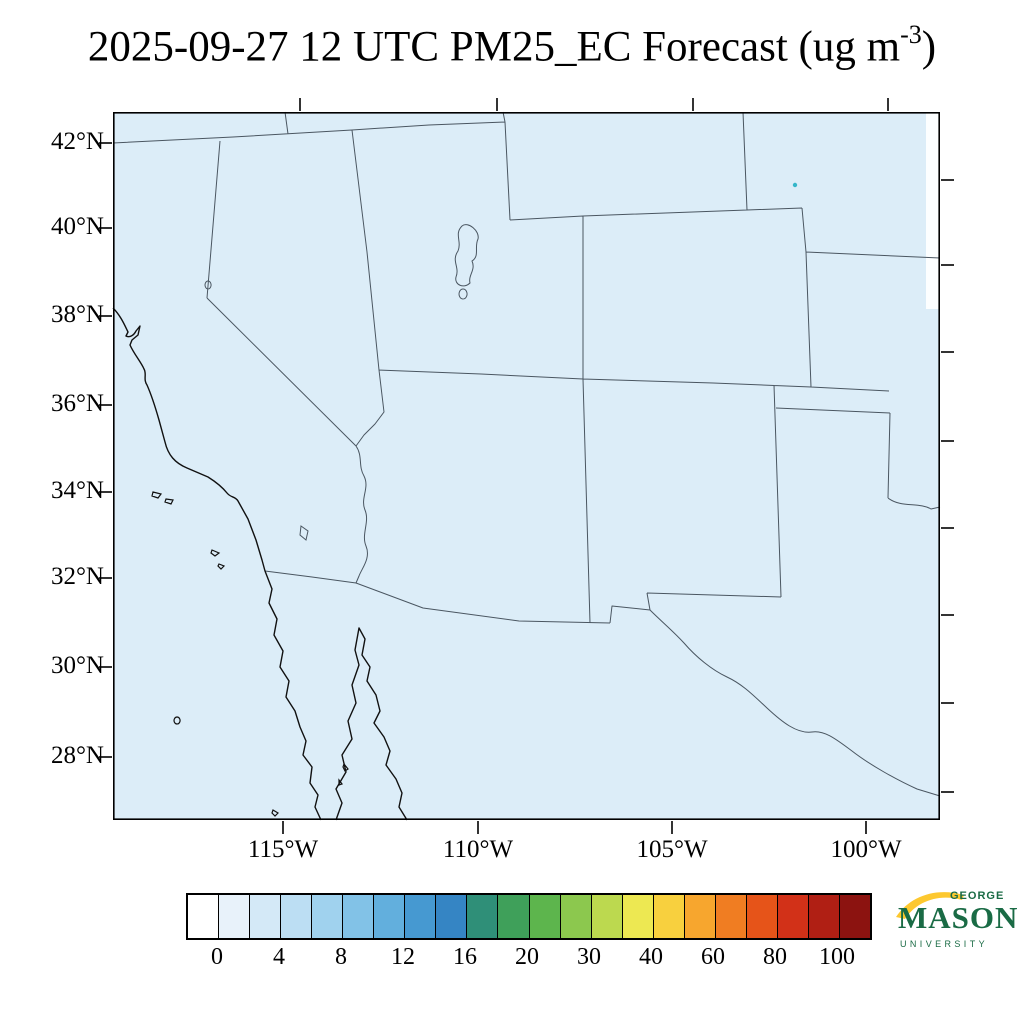 The image size is (1024, 1024). Describe the element at coordinates (527, 957) in the screenshot. I see `colorbar-tick-label: 20` at that location.